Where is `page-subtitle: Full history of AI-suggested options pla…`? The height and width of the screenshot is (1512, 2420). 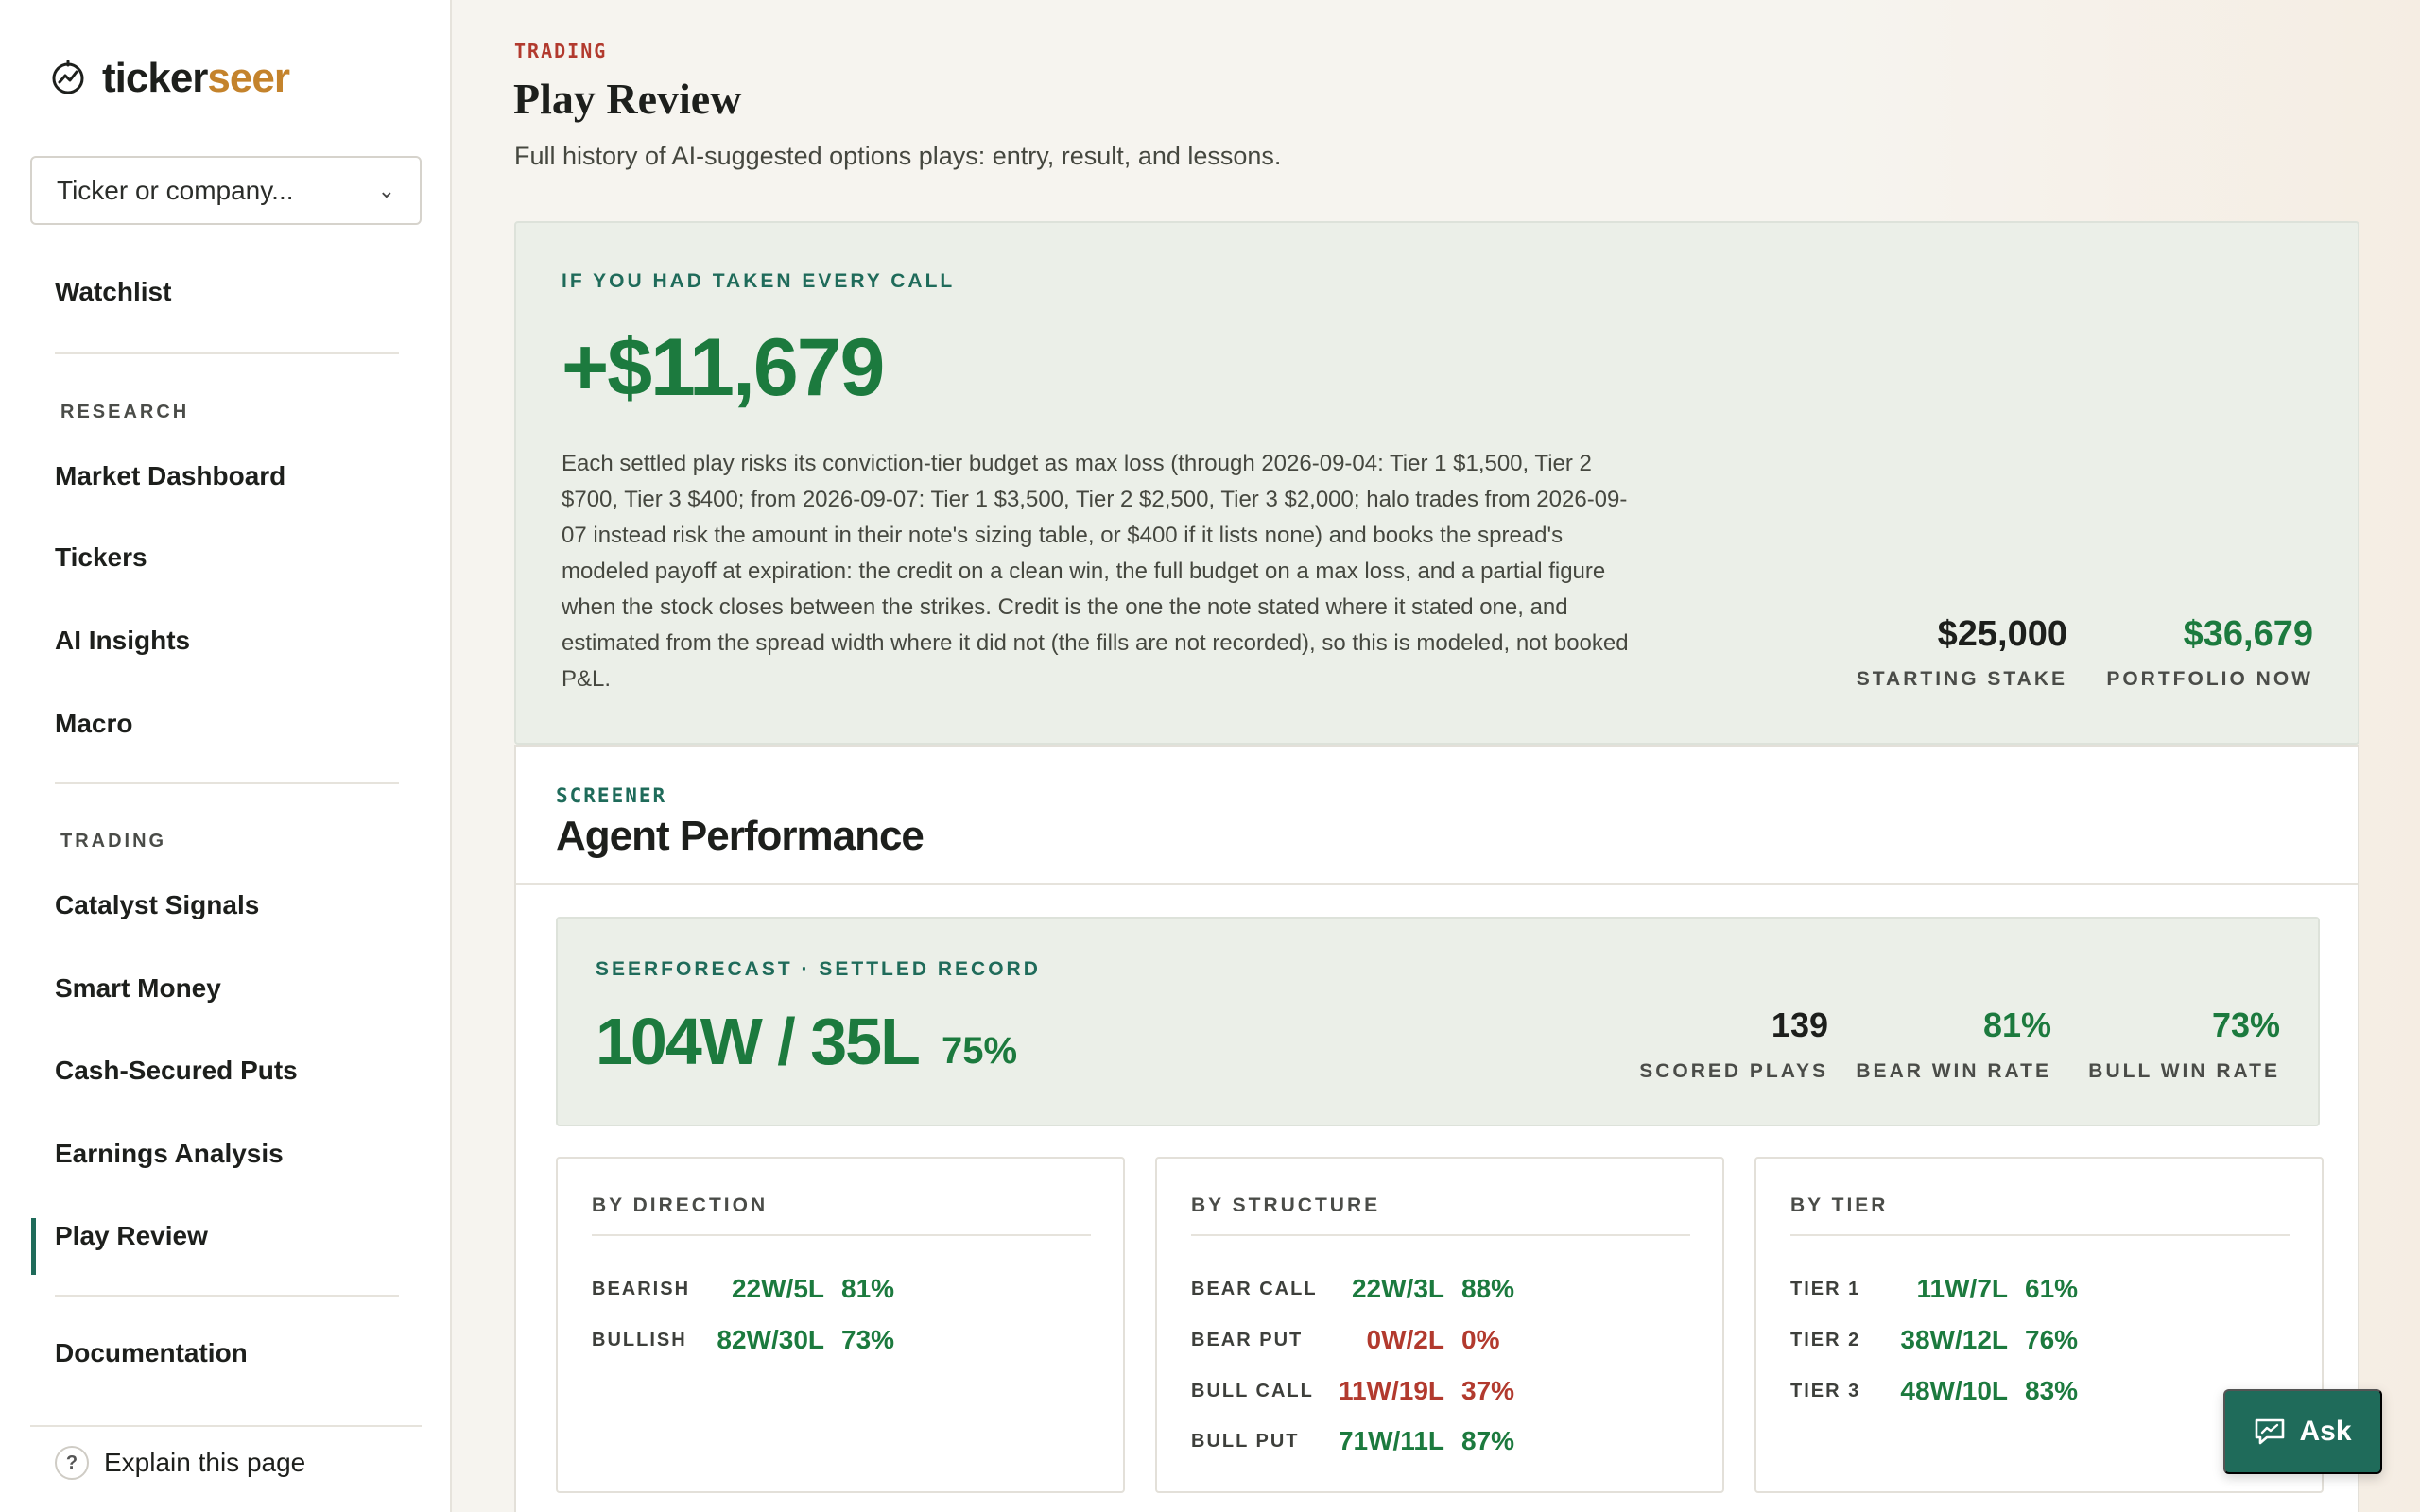 page-subtitle: Full history of AI-suggested options pla… is located at coordinates (898, 156).